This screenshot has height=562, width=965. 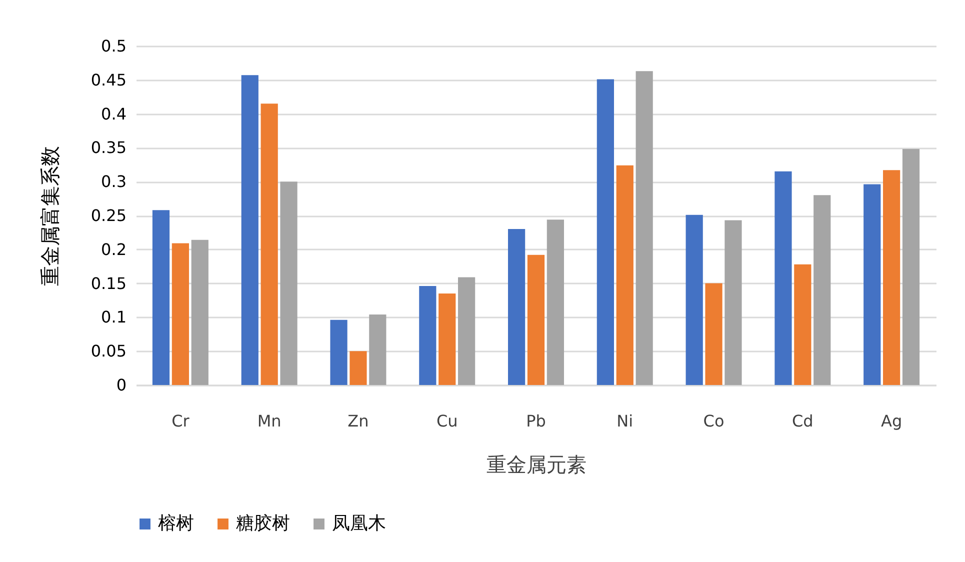 What do you see at coordinates (891, 421) in the screenshot?
I see `x-tick-label: Ag` at bounding box center [891, 421].